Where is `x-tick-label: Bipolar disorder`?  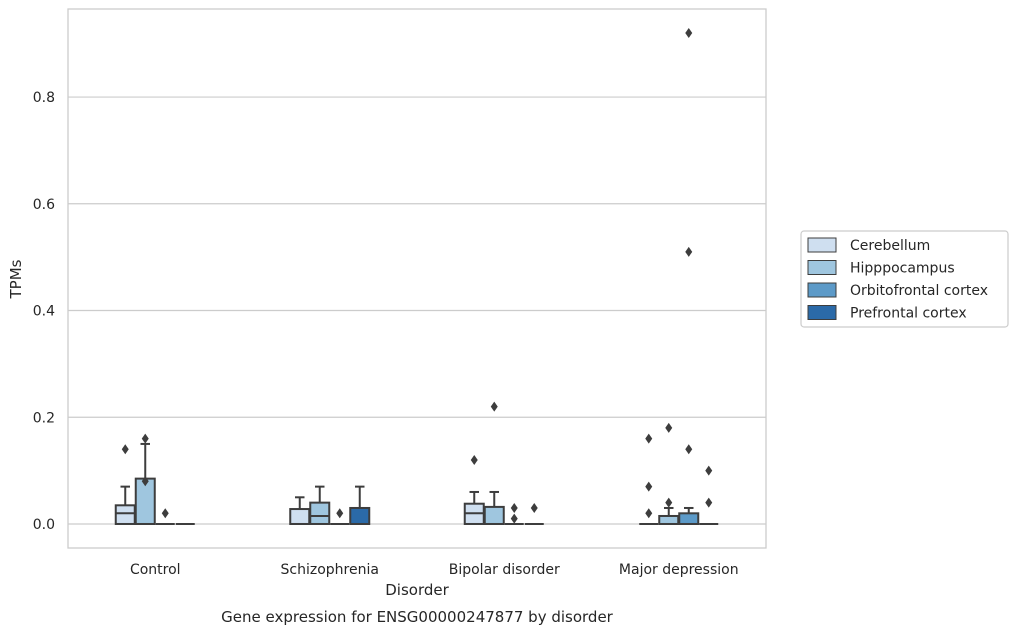 x-tick-label: Bipolar disorder is located at coordinates (504, 570).